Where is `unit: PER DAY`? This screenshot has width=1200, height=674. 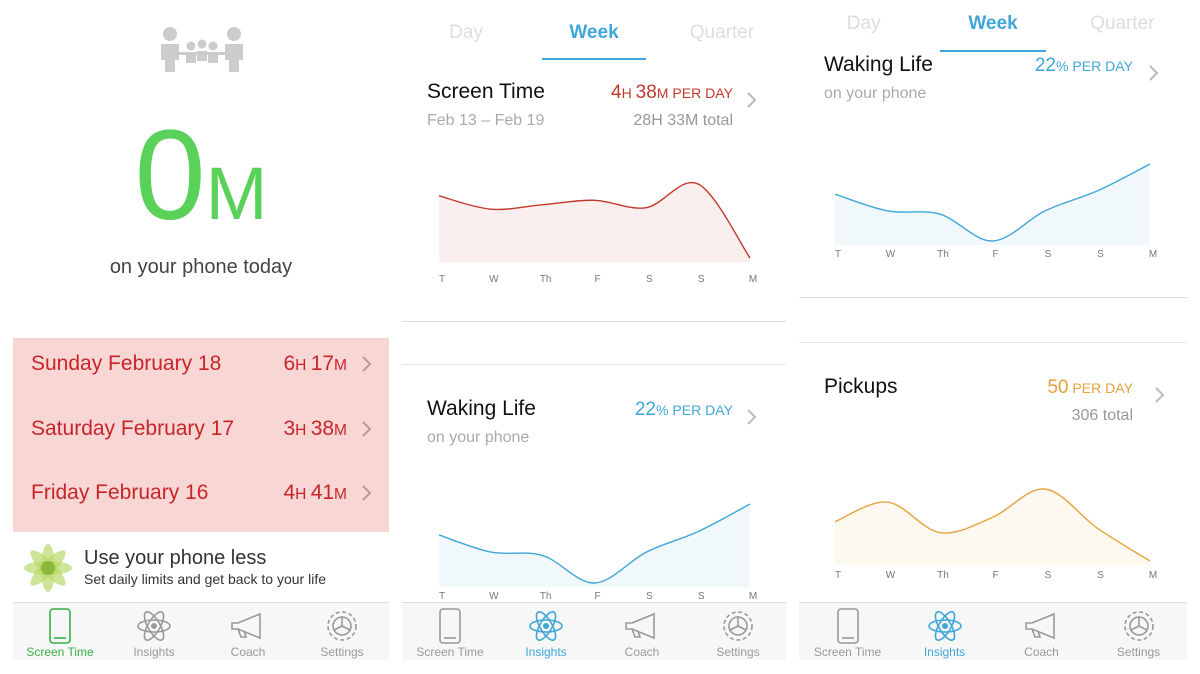
unit: PER DAY is located at coordinates (1100, 388).